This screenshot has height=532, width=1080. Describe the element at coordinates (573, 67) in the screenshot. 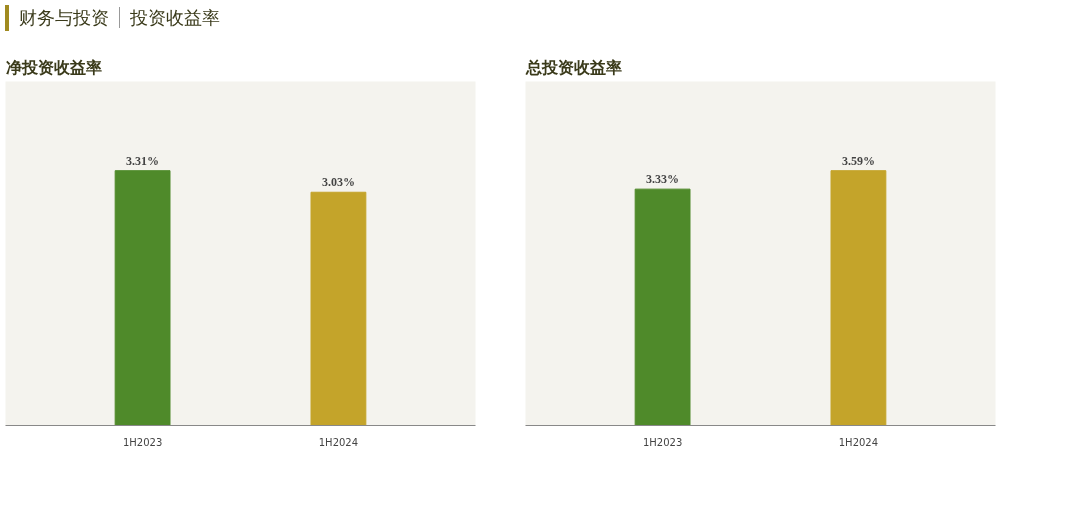

I see `chart-title: 总投资收益率` at that location.